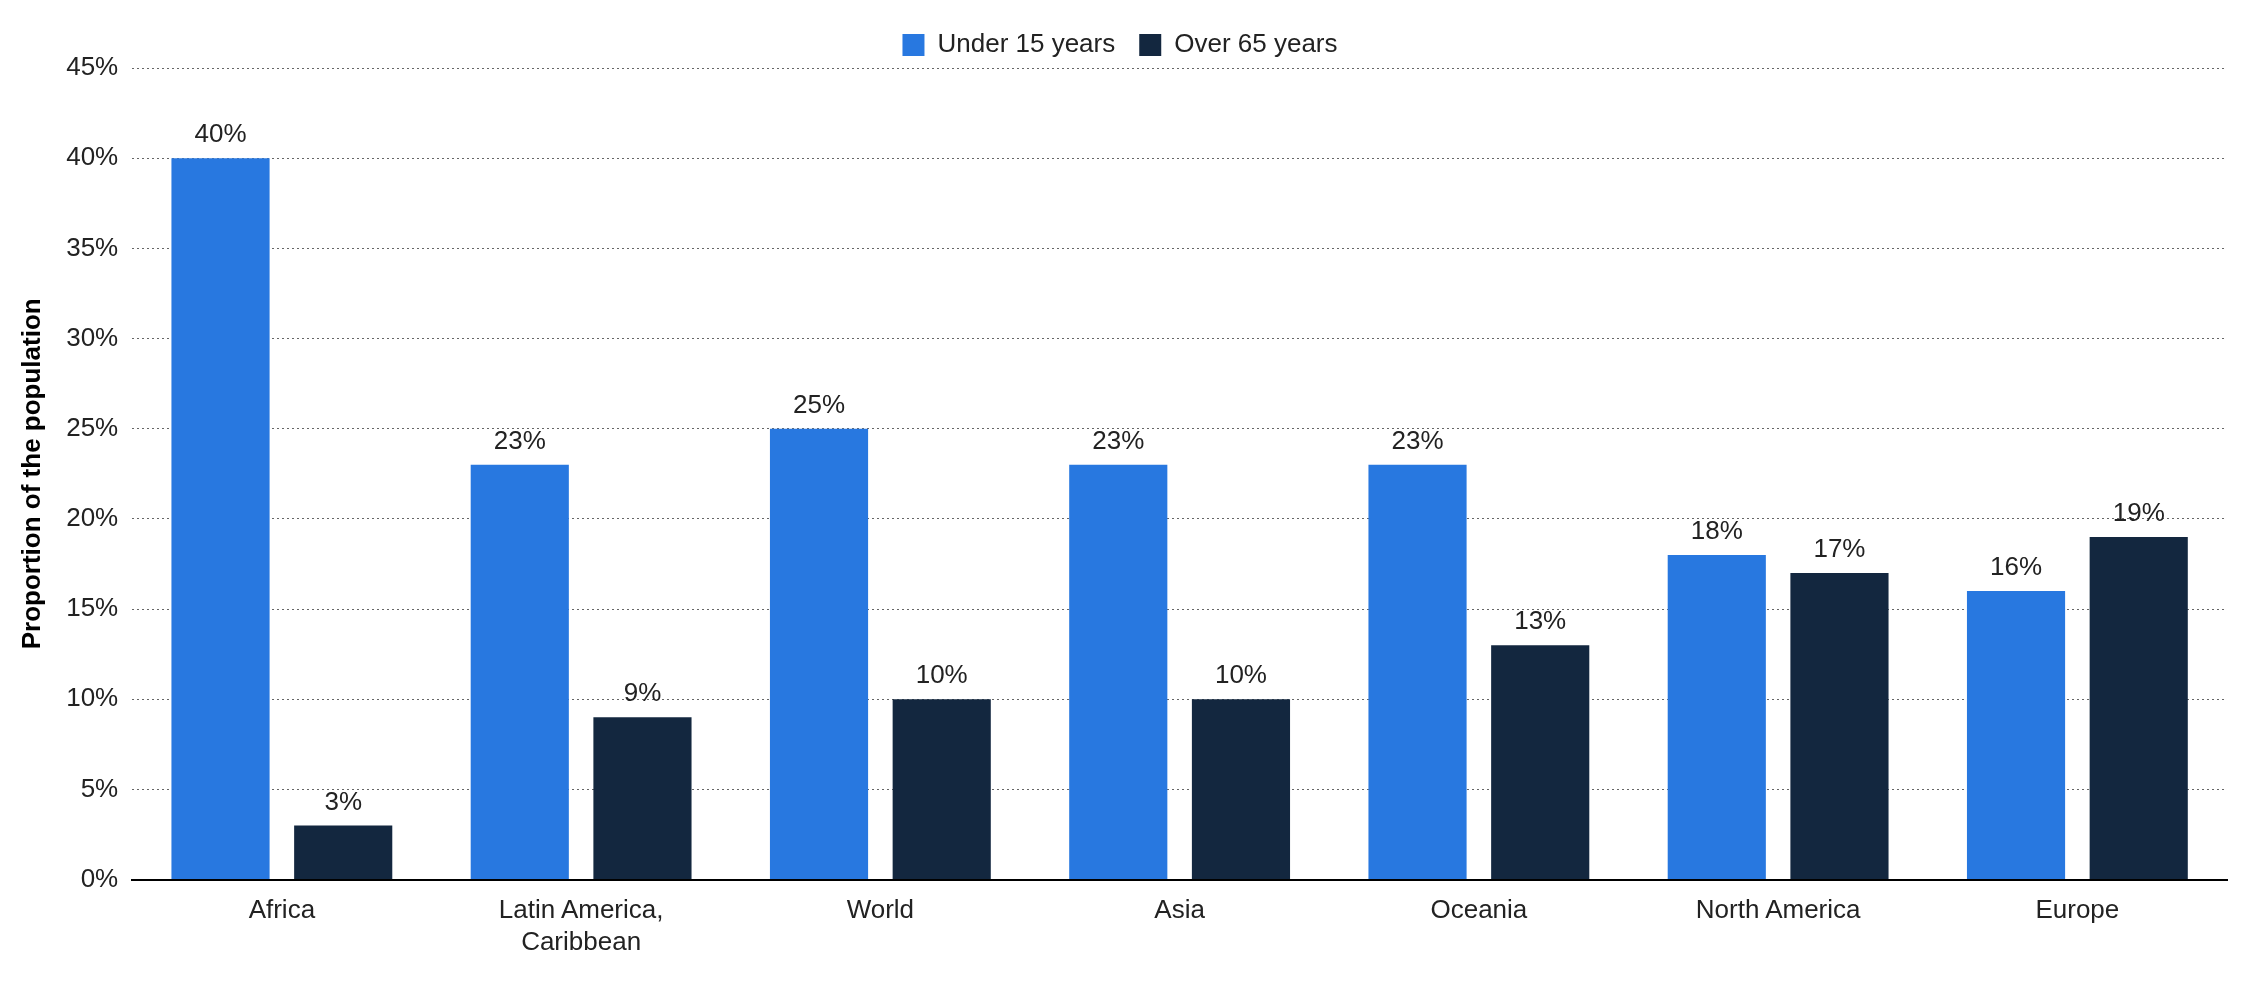  Describe the element at coordinates (1026, 43) in the screenshot. I see `legend-label: Under 15 years` at that location.